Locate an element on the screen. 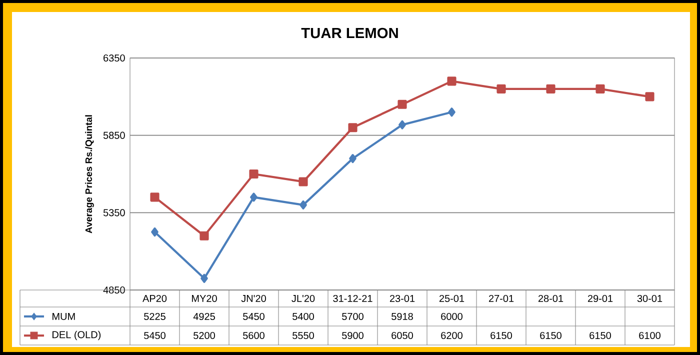  y-tick-label: 5350 is located at coordinates (114, 212).